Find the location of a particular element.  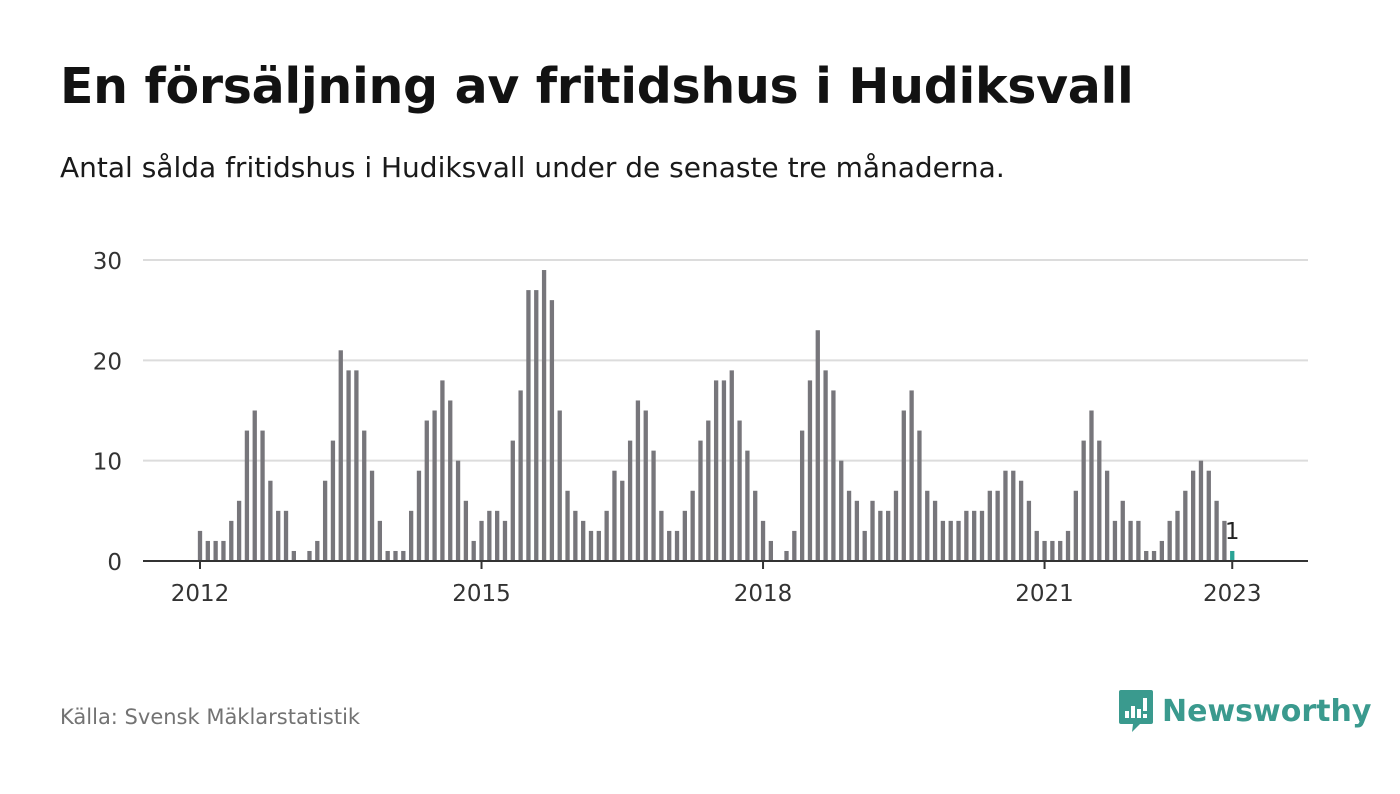

x-tick-label: 2023 is located at coordinates (1232, 594).